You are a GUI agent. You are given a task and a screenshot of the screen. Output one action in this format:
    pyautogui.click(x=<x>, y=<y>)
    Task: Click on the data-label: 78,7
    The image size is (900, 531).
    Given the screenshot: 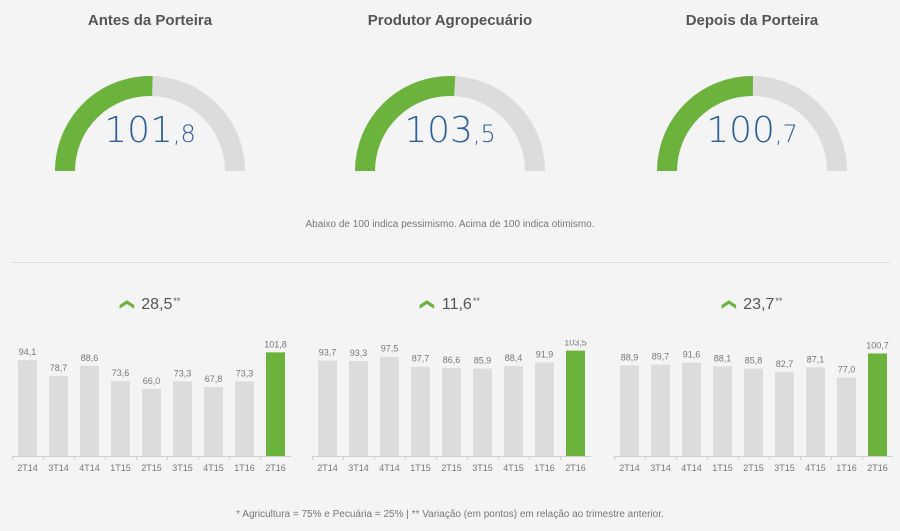 What is the action you would take?
    pyautogui.click(x=59, y=368)
    